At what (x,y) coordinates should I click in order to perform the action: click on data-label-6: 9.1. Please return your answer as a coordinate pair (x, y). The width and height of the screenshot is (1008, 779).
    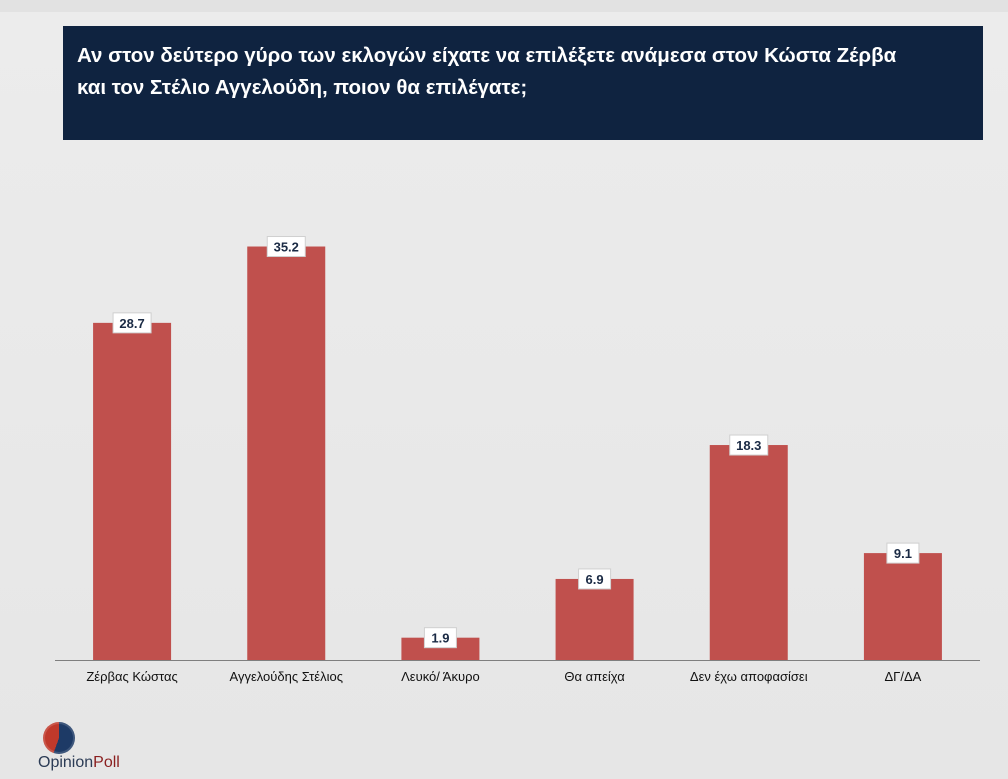
    Looking at the image, I should click on (903, 553).